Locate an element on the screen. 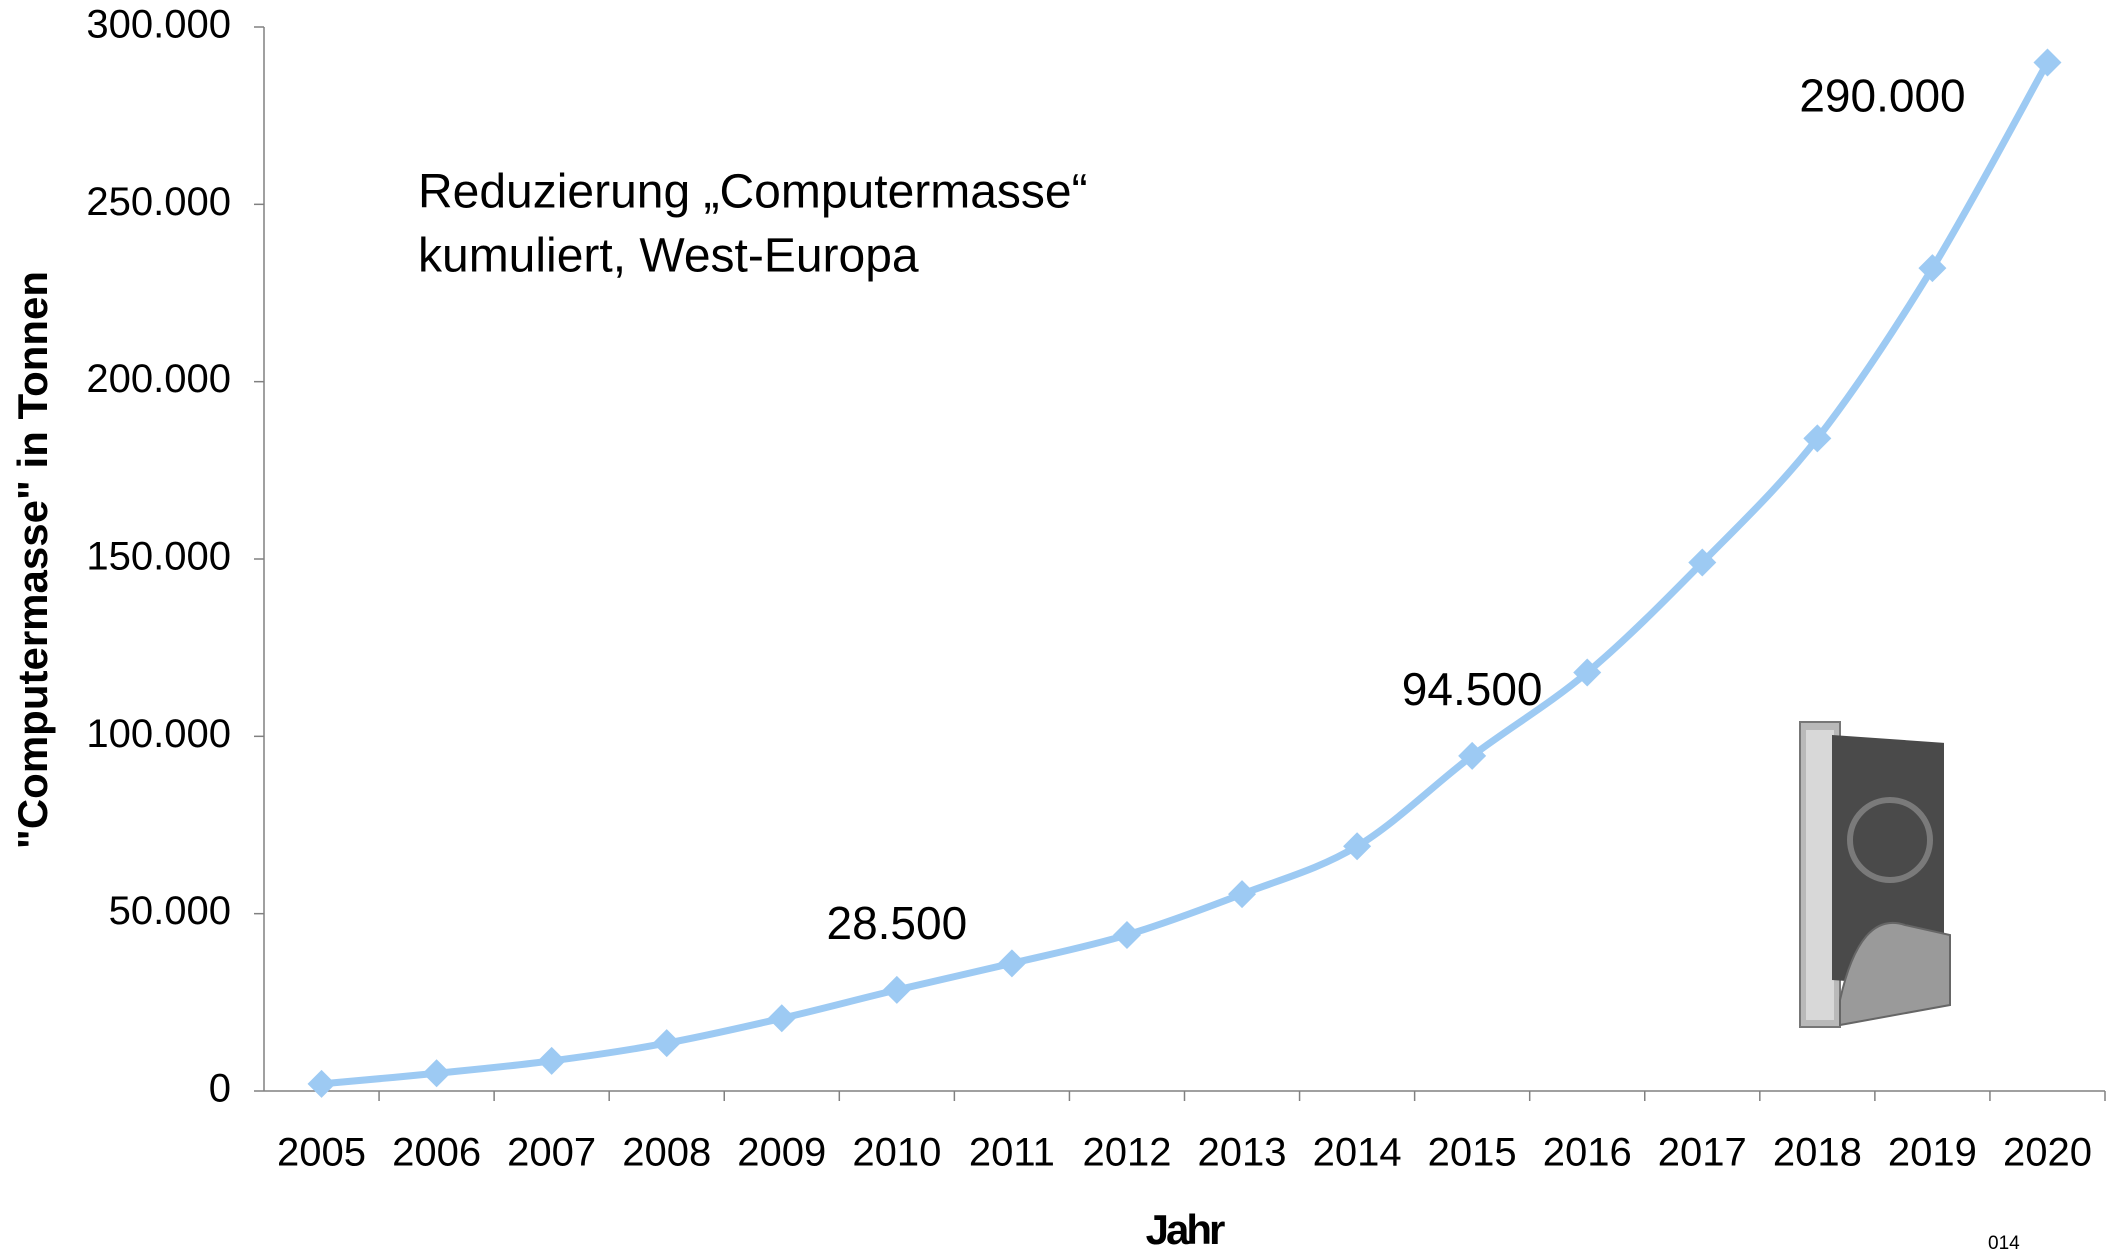 Image resolution: width=2109 pixels, height=1253 pixels. data-label: 94.500 is located at coordinates (1472, 689).